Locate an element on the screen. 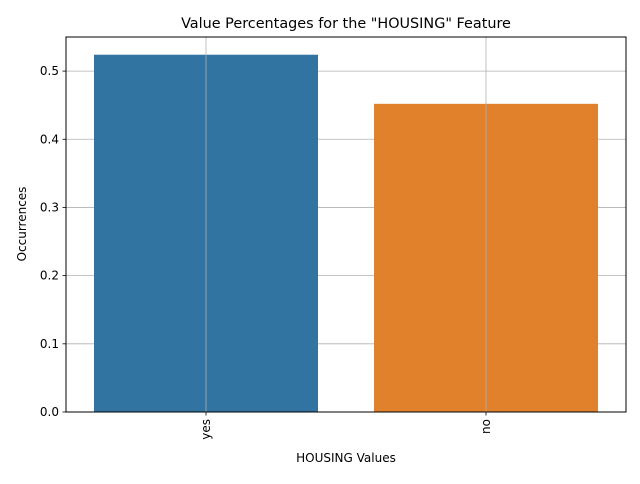  y-axis-label: Occurrences is located at coordinates (22, 224).